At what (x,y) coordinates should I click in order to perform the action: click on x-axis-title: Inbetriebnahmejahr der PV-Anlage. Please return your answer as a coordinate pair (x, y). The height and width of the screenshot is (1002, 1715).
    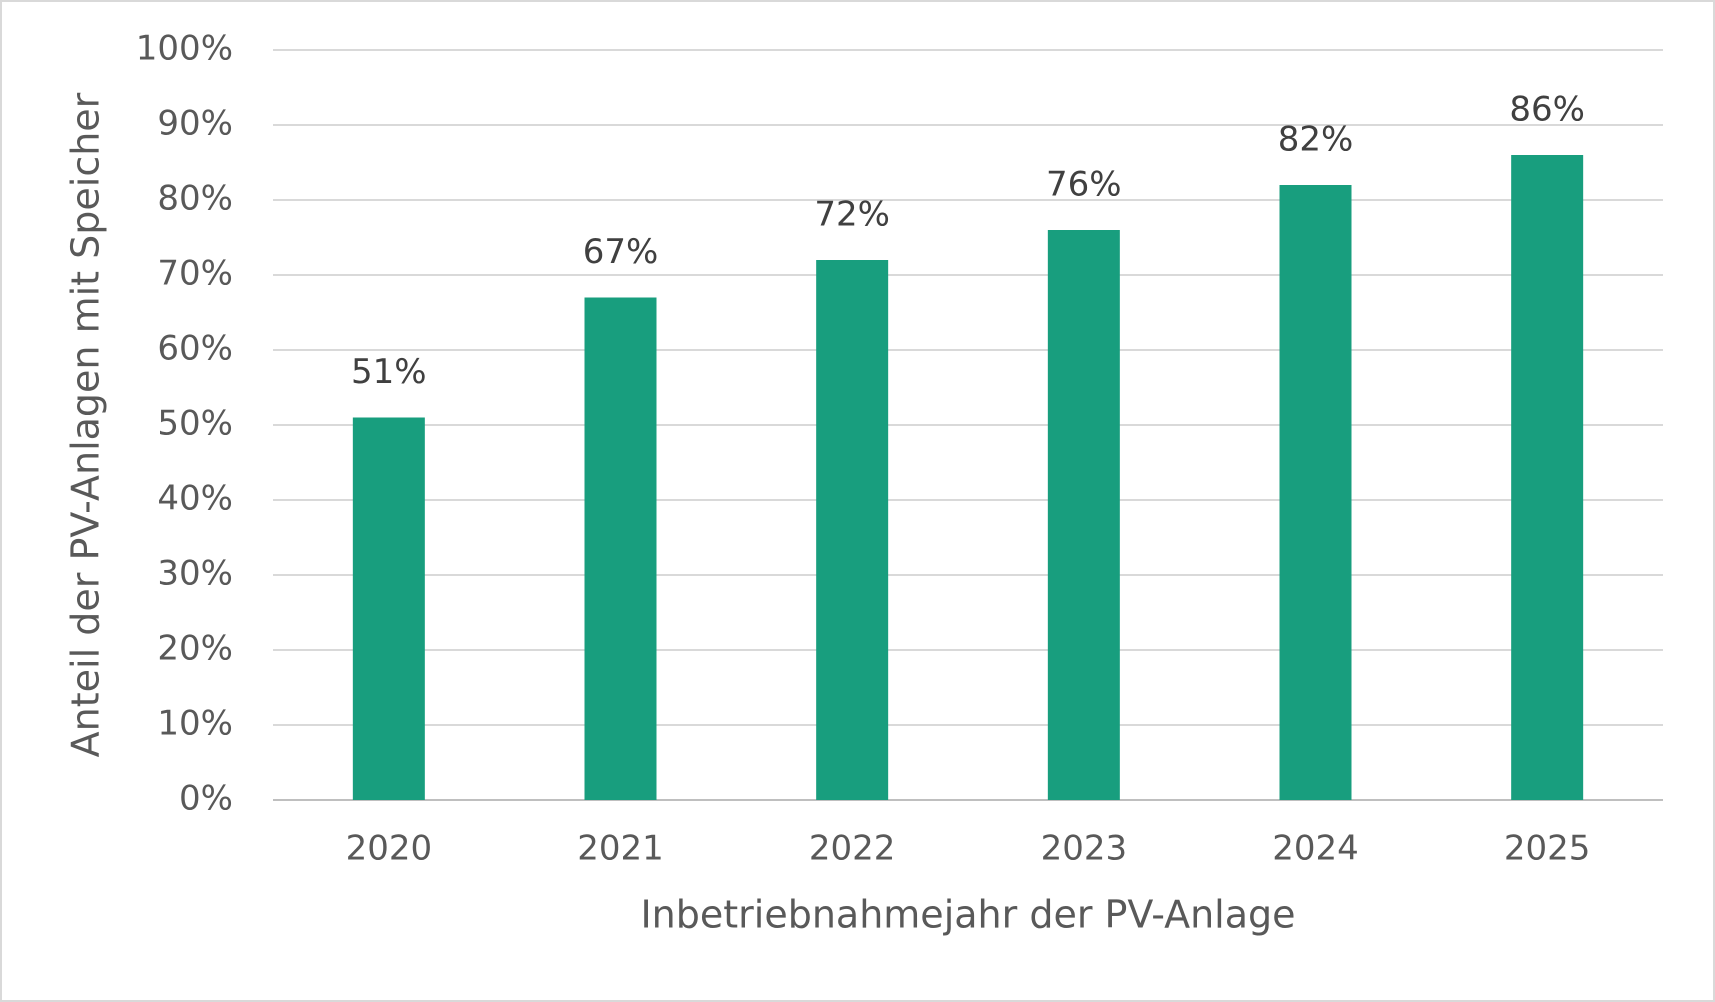
    Looking at the image, I should click on (967, 915).